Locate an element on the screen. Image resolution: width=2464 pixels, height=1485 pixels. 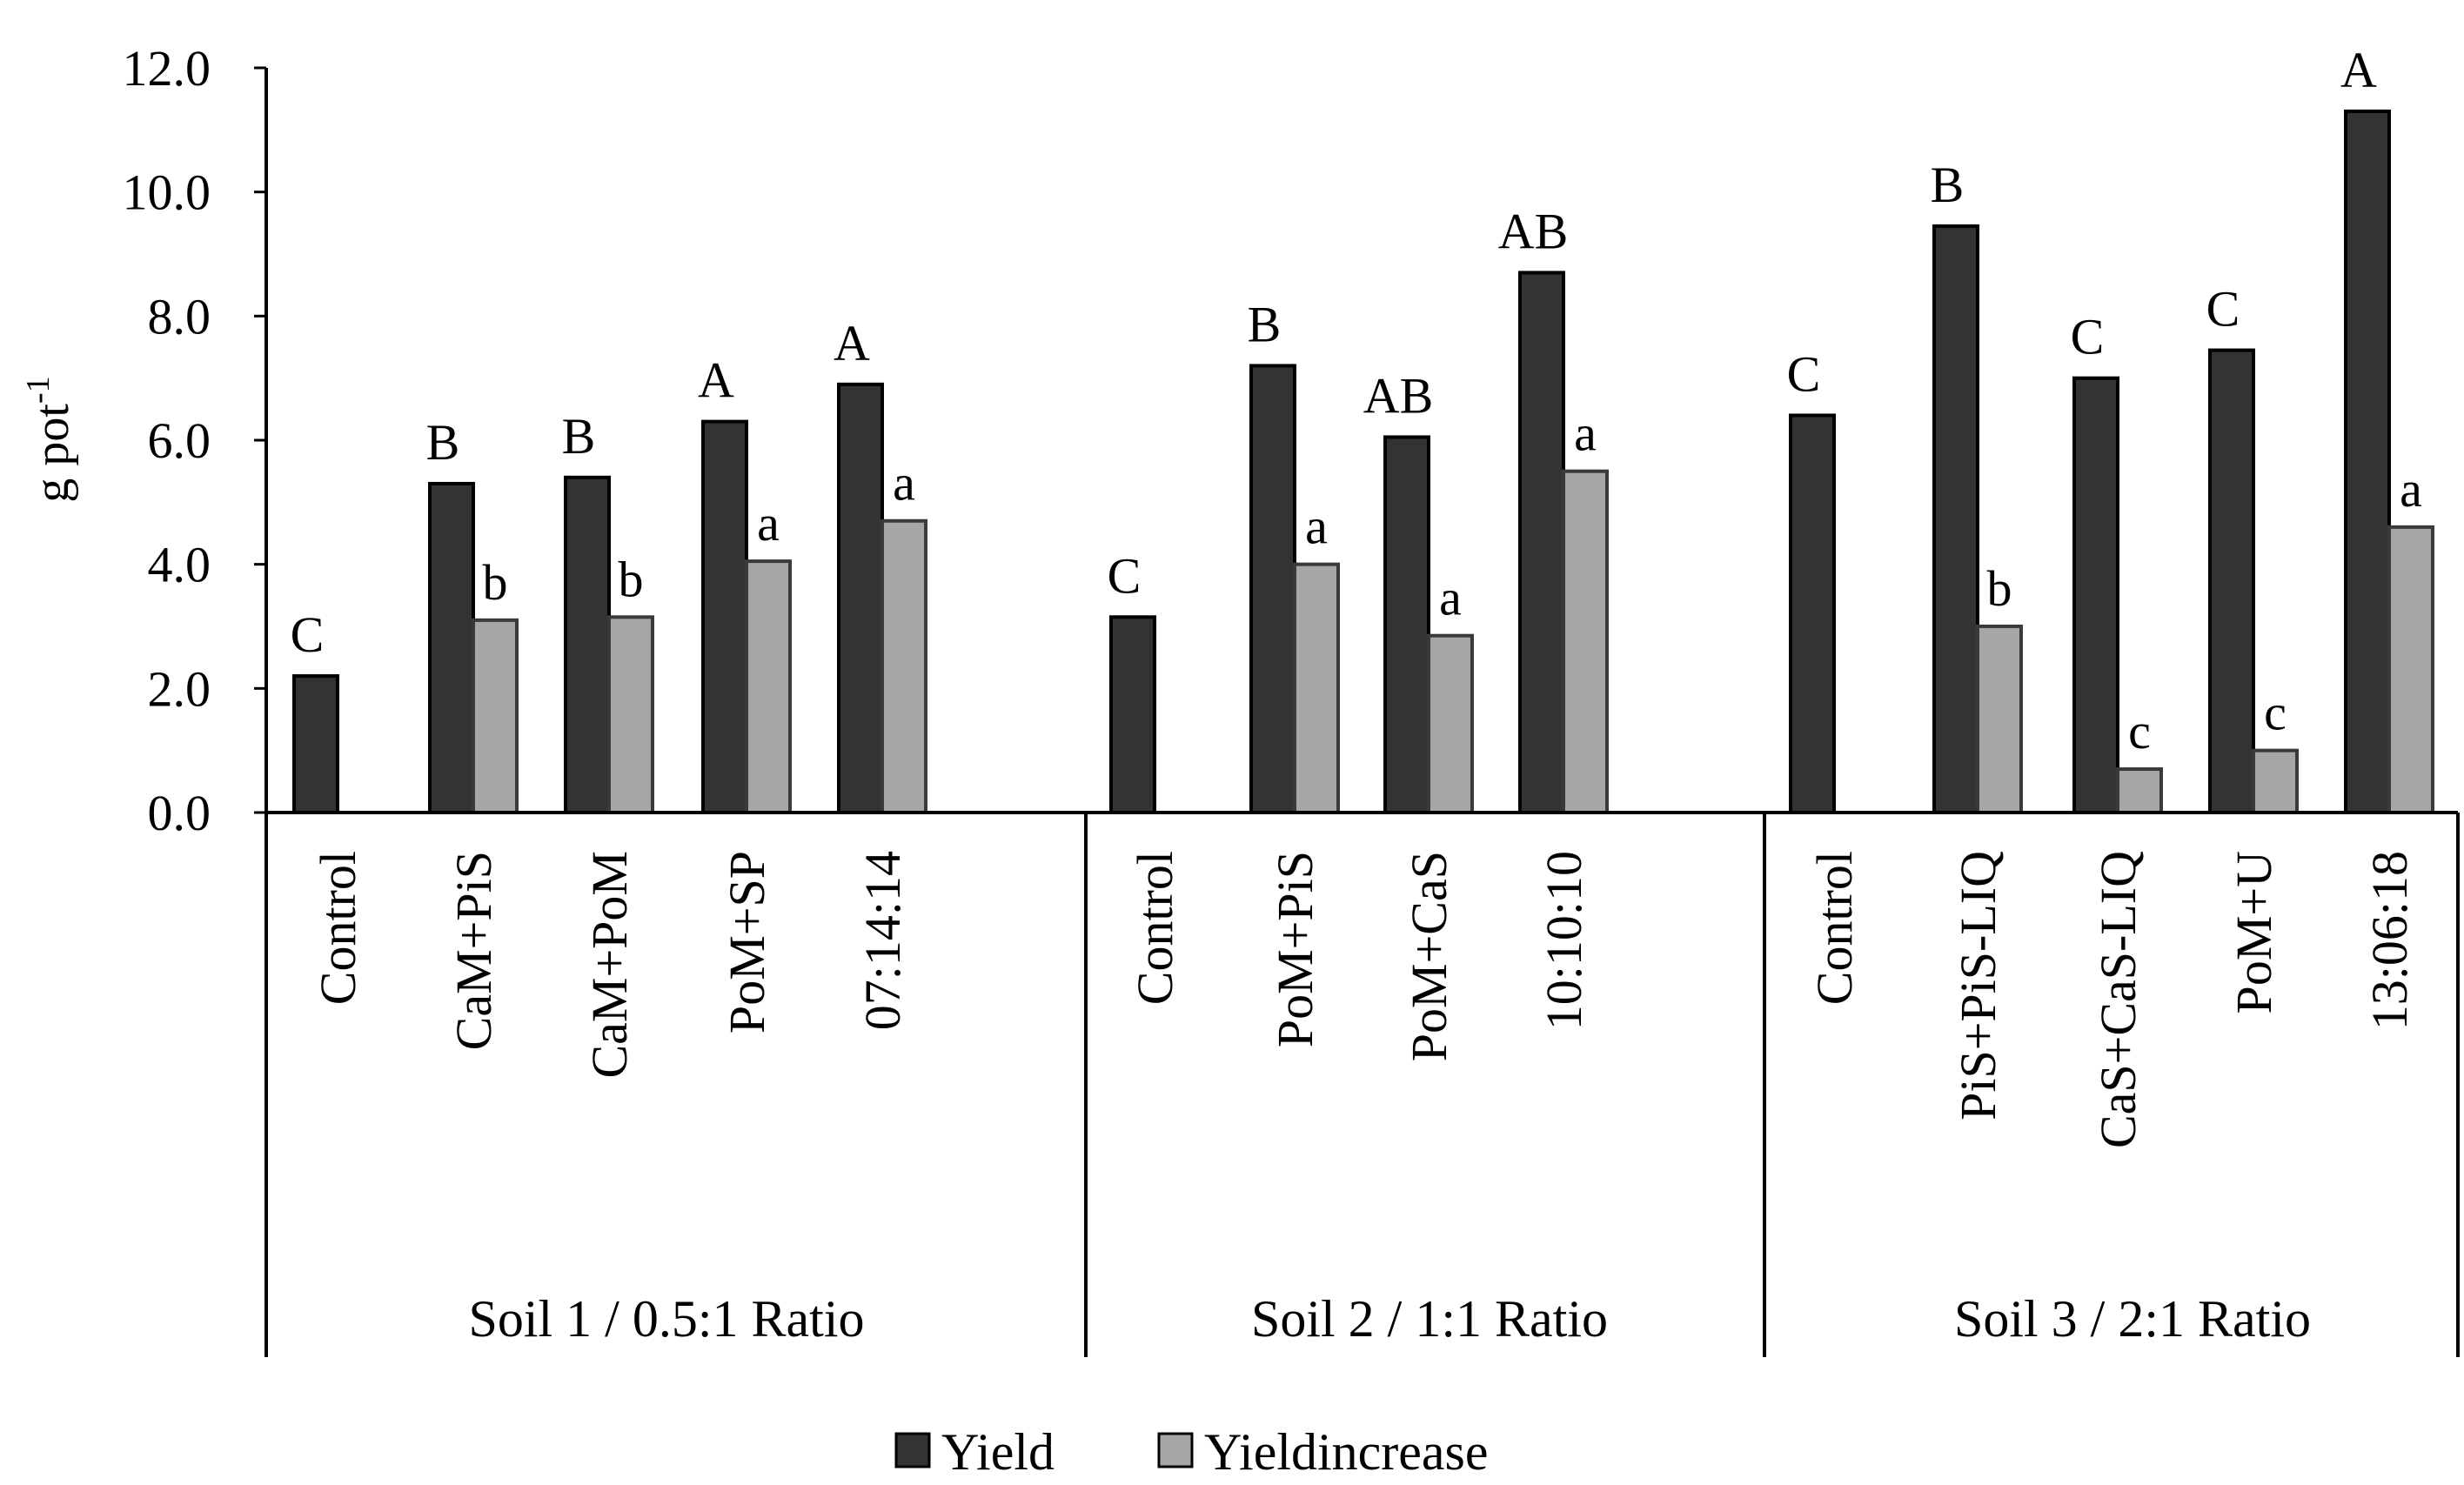
category-label: 13:06:18 is located at coordinates (2389, 941).